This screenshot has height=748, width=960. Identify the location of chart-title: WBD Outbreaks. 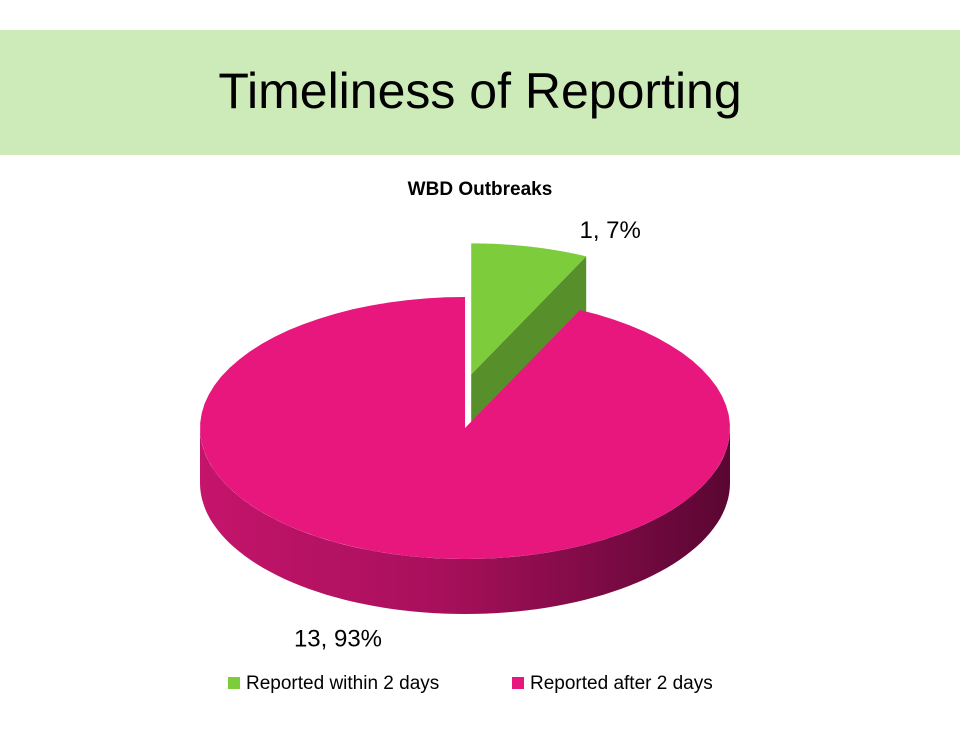
(480, 189).